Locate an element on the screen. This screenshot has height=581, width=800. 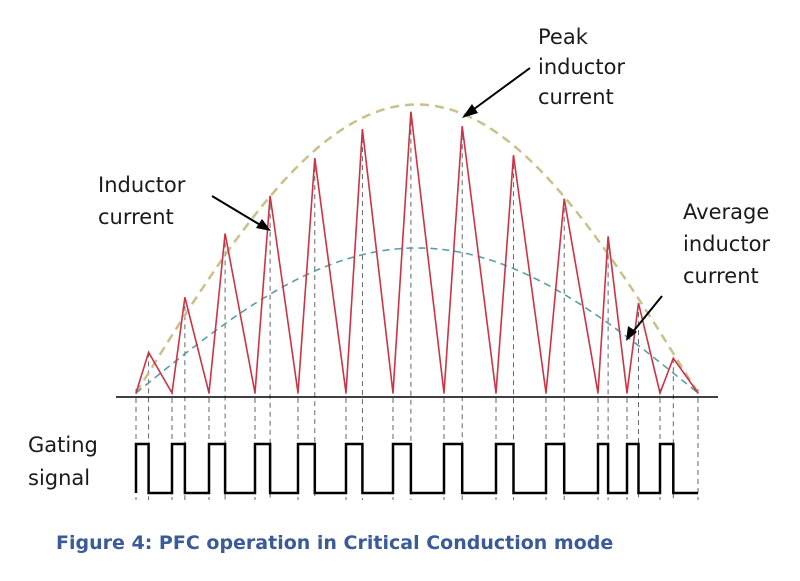
average-arrow is located at coordinates (644, 318).